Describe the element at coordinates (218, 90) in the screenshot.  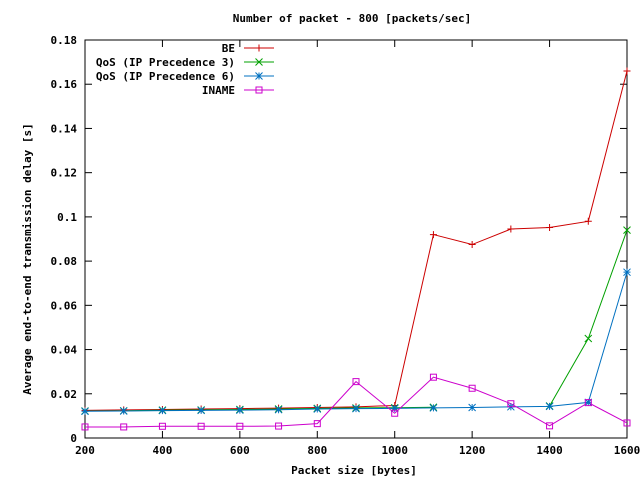
I see `legend-label: INAME` at that location.